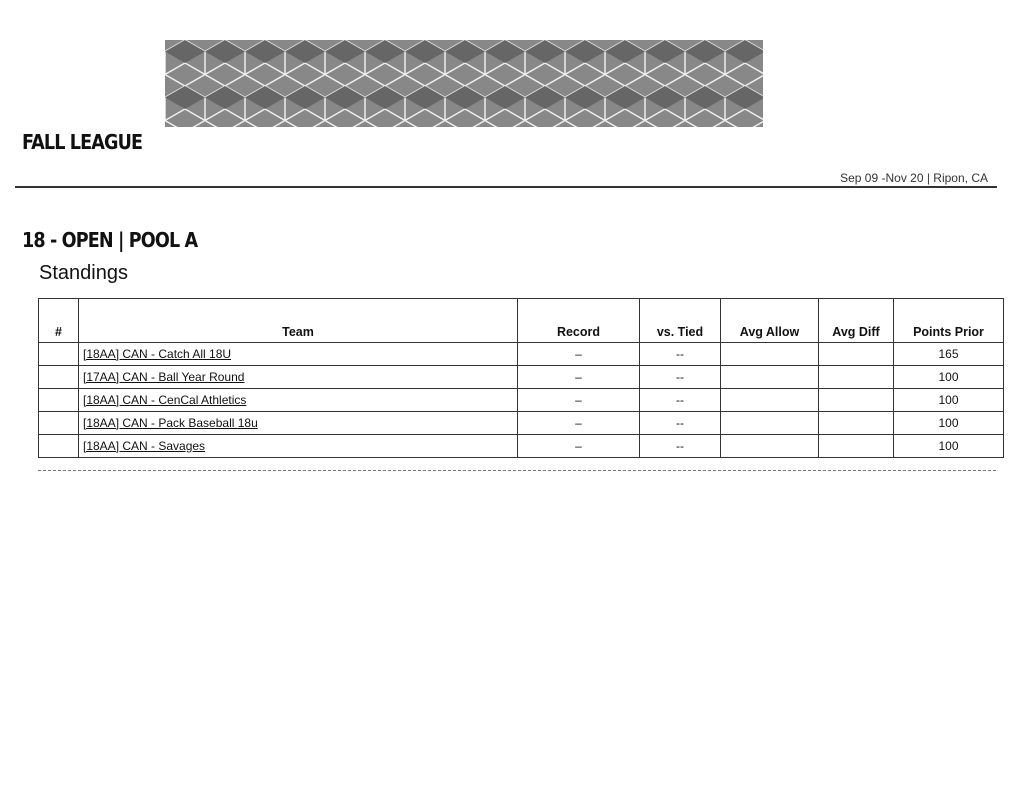 The width and height of the screenshot is (1024, 791). I want to click on team-link-wrap: [18AA] CAN - Catch All 18U, so click(298, 354).